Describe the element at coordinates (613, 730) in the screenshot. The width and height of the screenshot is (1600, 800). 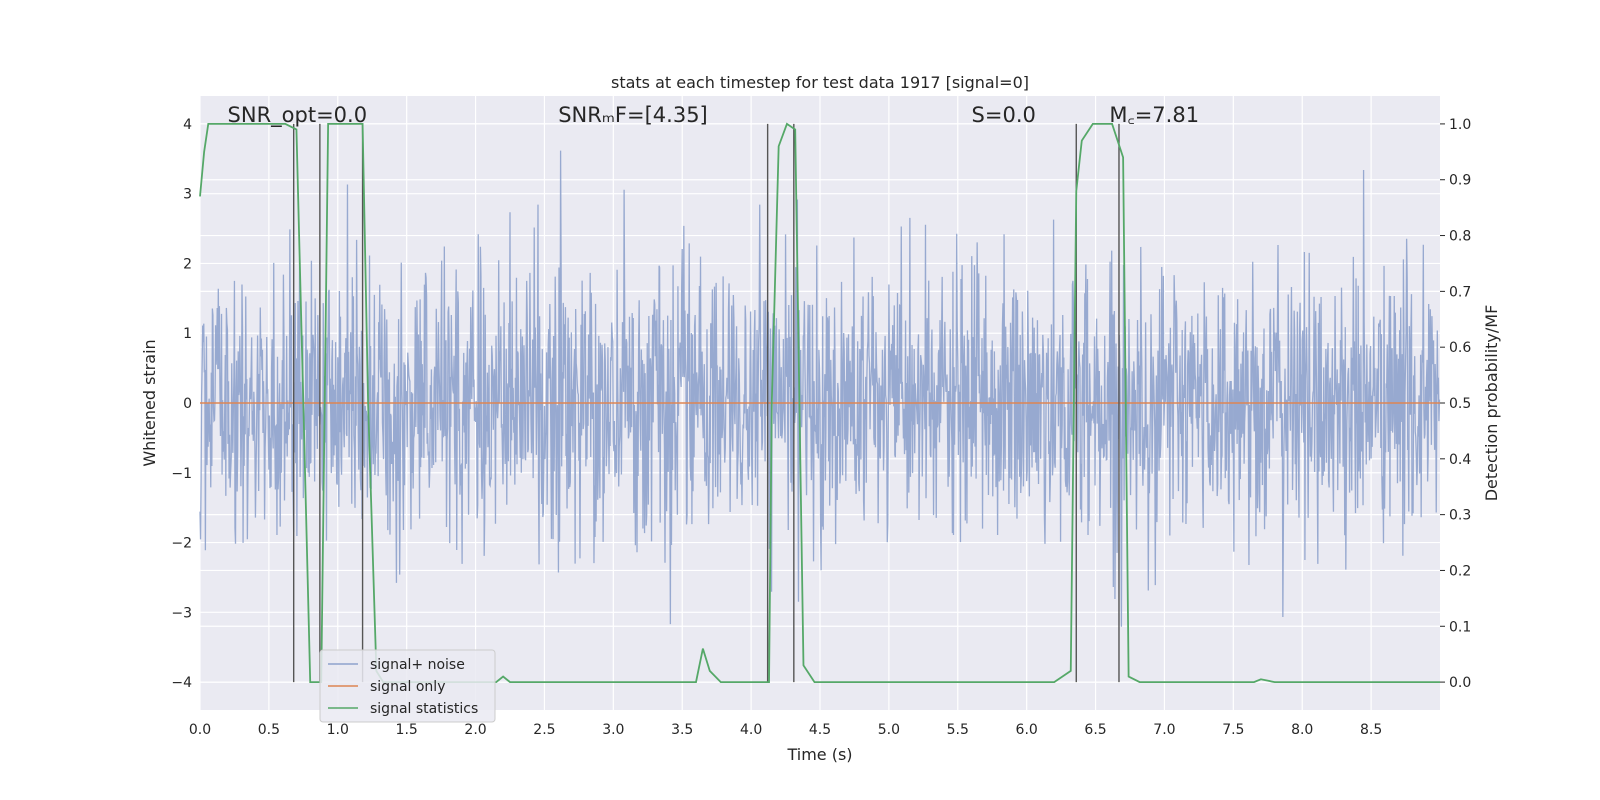
I see `x-tick-label: 3.0` at that location.